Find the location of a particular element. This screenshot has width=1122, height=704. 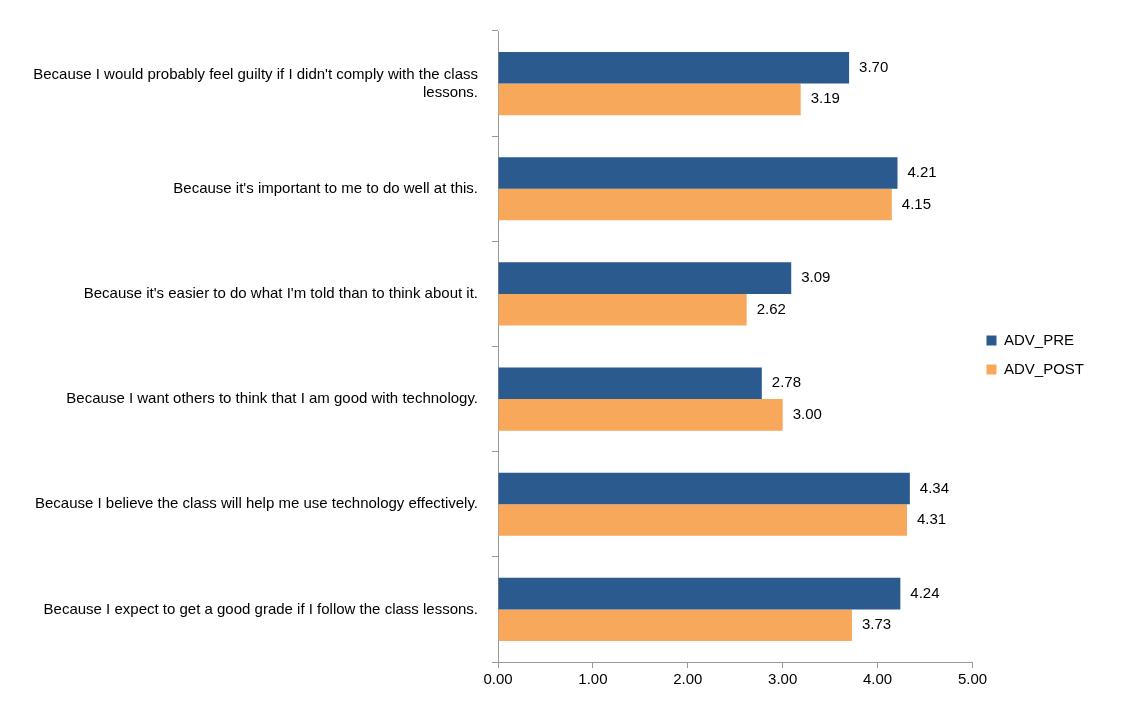

y-tick-label: Because I would probably feel guilty if I didn't comply with the class lessons. is located at coordinates (255, 82).